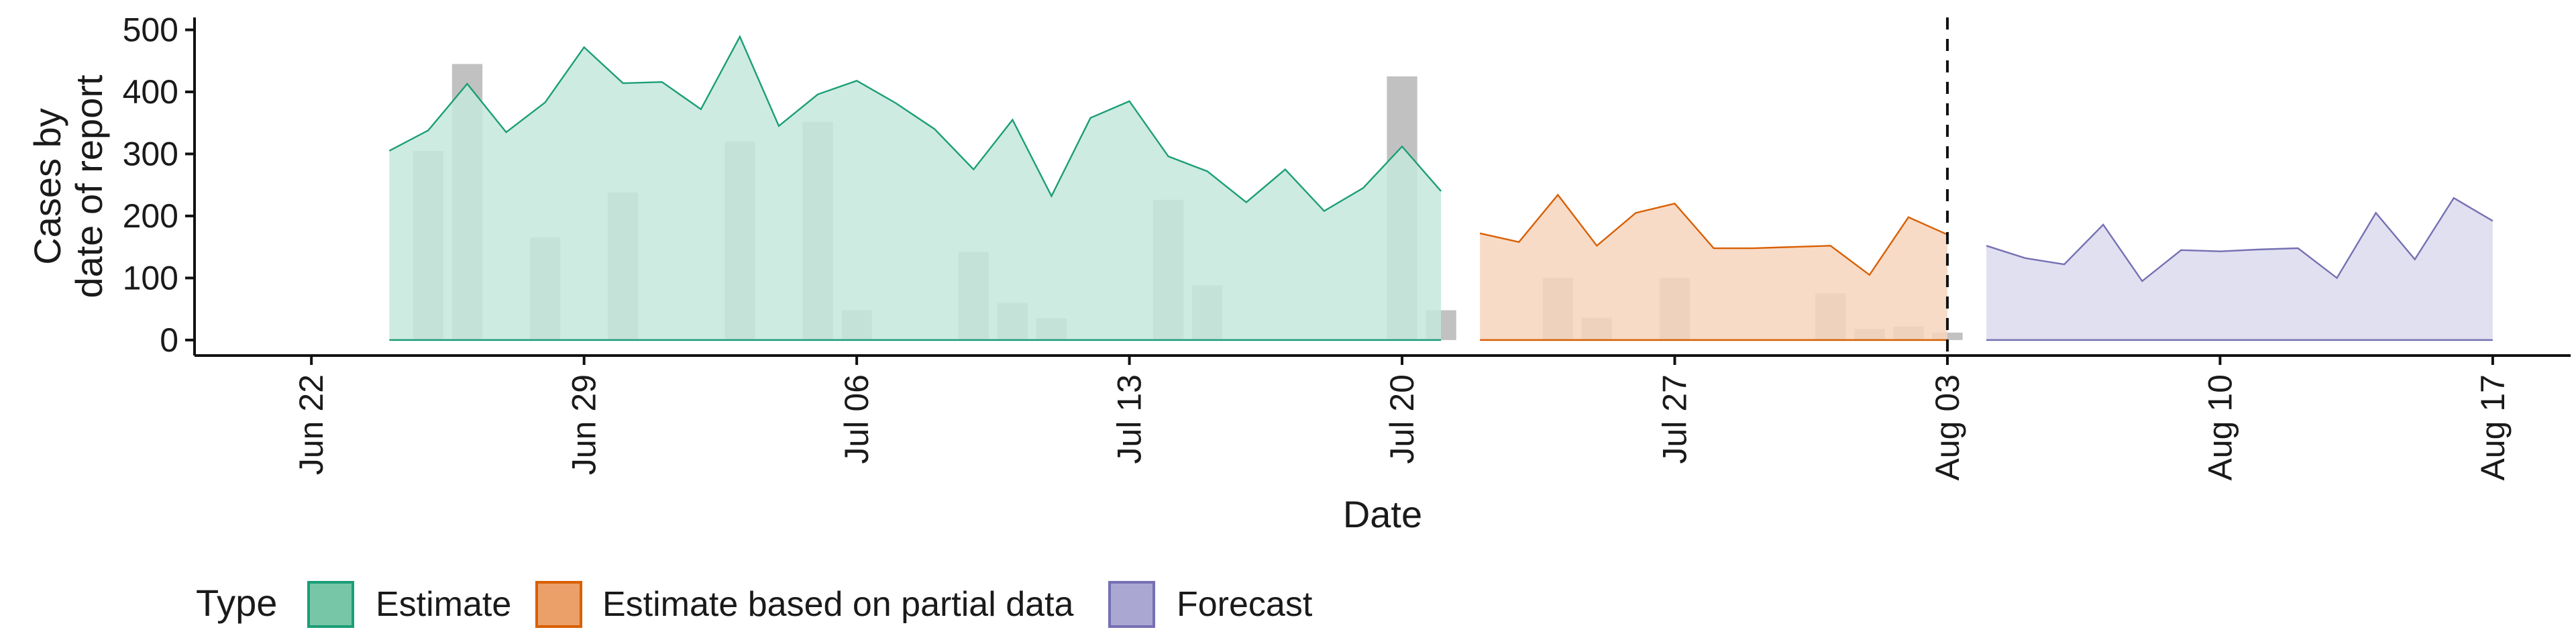 The height and width of the screenshot is (644, 2576). I want to click on x-tick-label: Jun 22, so click(311, 424).